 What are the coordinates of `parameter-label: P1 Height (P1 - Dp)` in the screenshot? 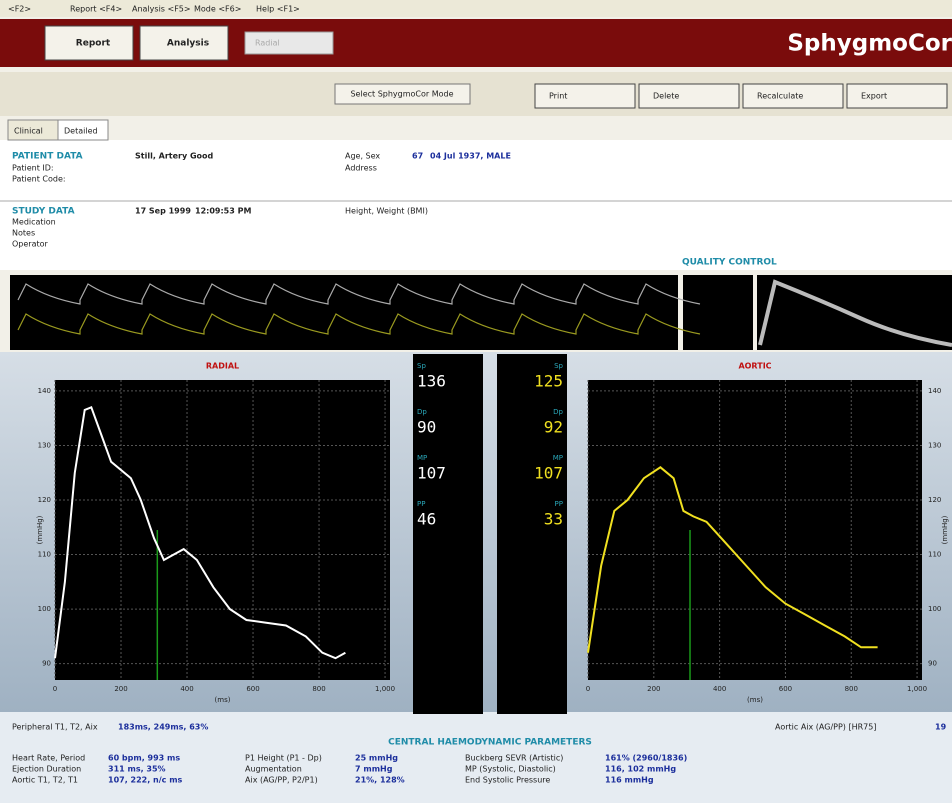 It's located at (283, 758).